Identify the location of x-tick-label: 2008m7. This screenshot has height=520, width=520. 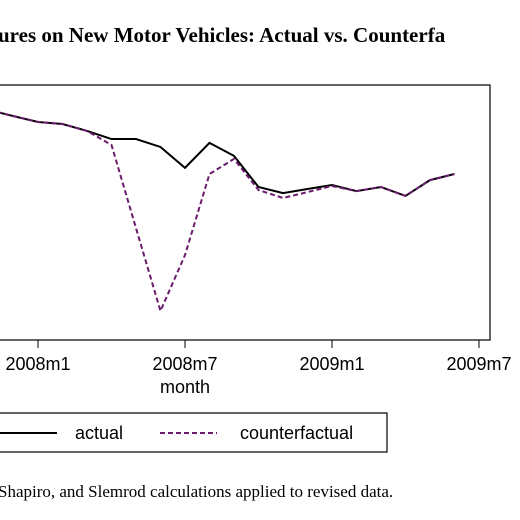
(184, 364).